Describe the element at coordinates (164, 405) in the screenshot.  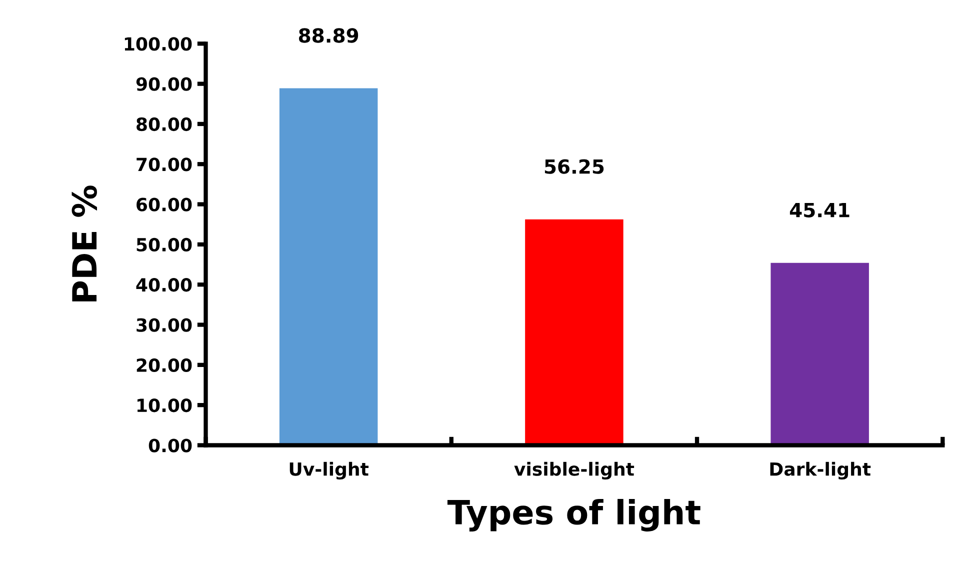
I see `y-tick-label: 10.00` at that location.